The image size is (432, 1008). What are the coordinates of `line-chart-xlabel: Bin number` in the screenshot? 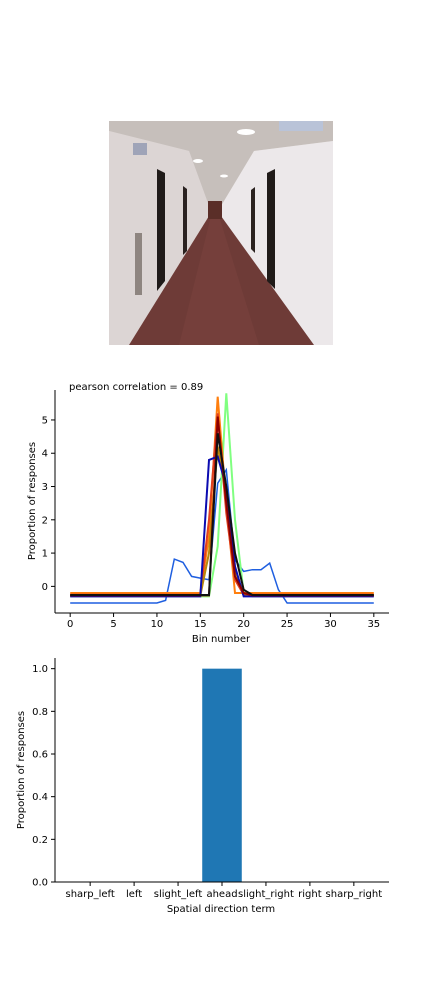 It's located at (221, 639).